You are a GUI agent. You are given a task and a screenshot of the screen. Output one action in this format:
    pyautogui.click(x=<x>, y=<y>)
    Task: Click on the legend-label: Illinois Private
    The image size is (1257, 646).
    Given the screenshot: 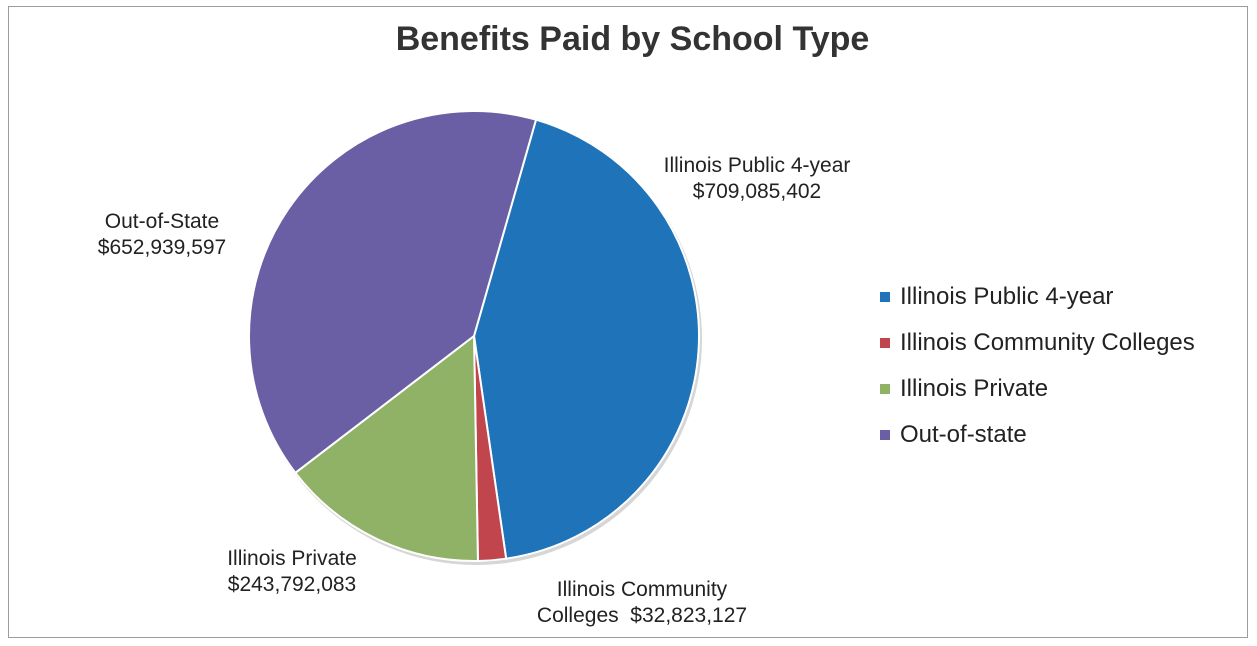 What is the action you would take?
    pyautogui.click(x=974, y=388)
    